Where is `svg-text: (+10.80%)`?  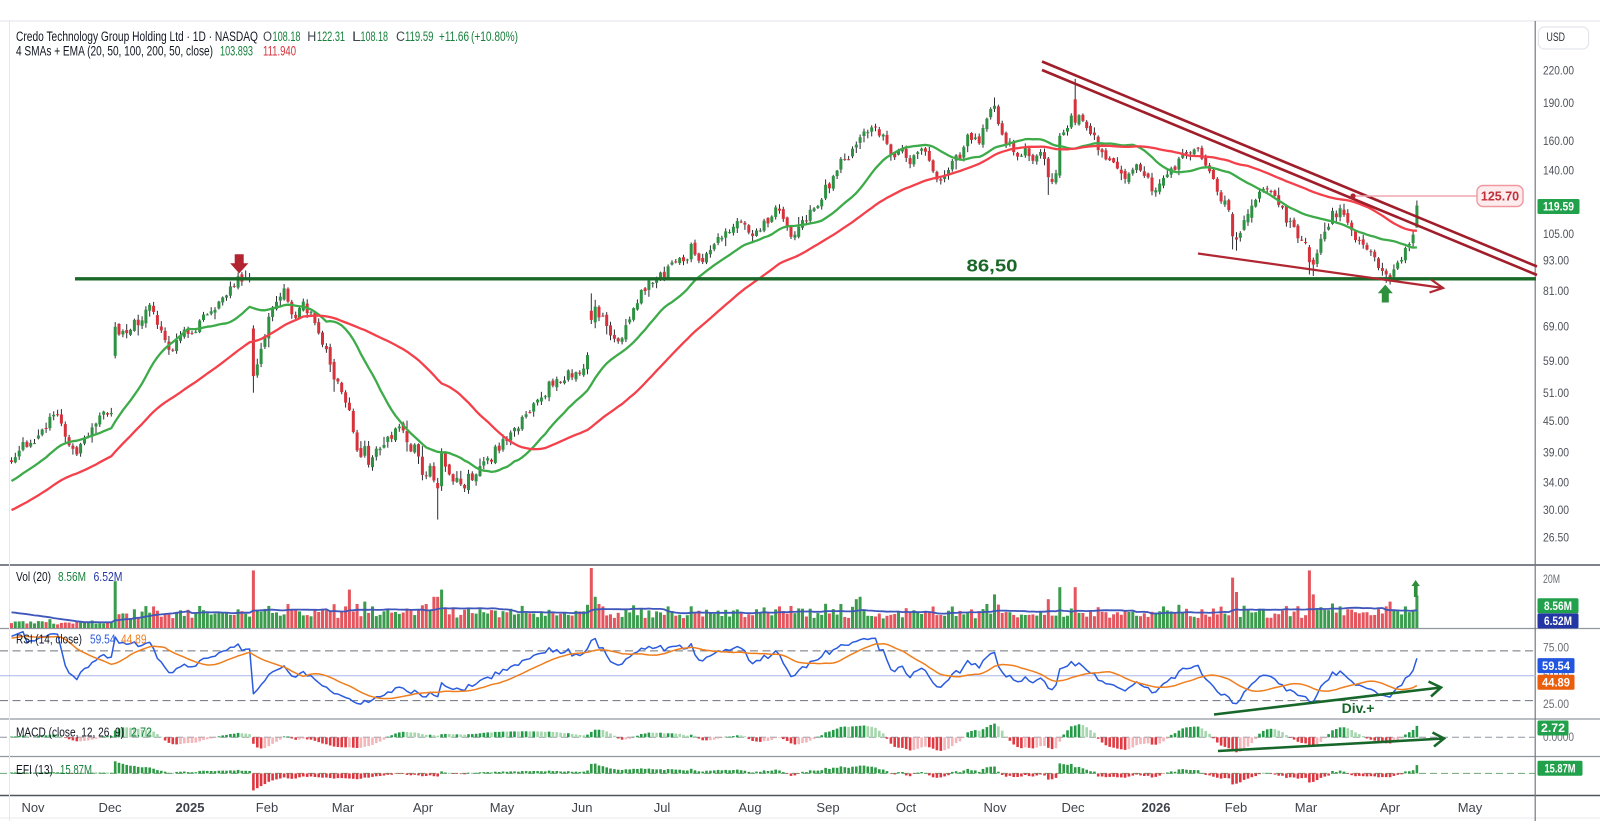
svg-text: (+10.80%) is located at coordinates (494, 36).